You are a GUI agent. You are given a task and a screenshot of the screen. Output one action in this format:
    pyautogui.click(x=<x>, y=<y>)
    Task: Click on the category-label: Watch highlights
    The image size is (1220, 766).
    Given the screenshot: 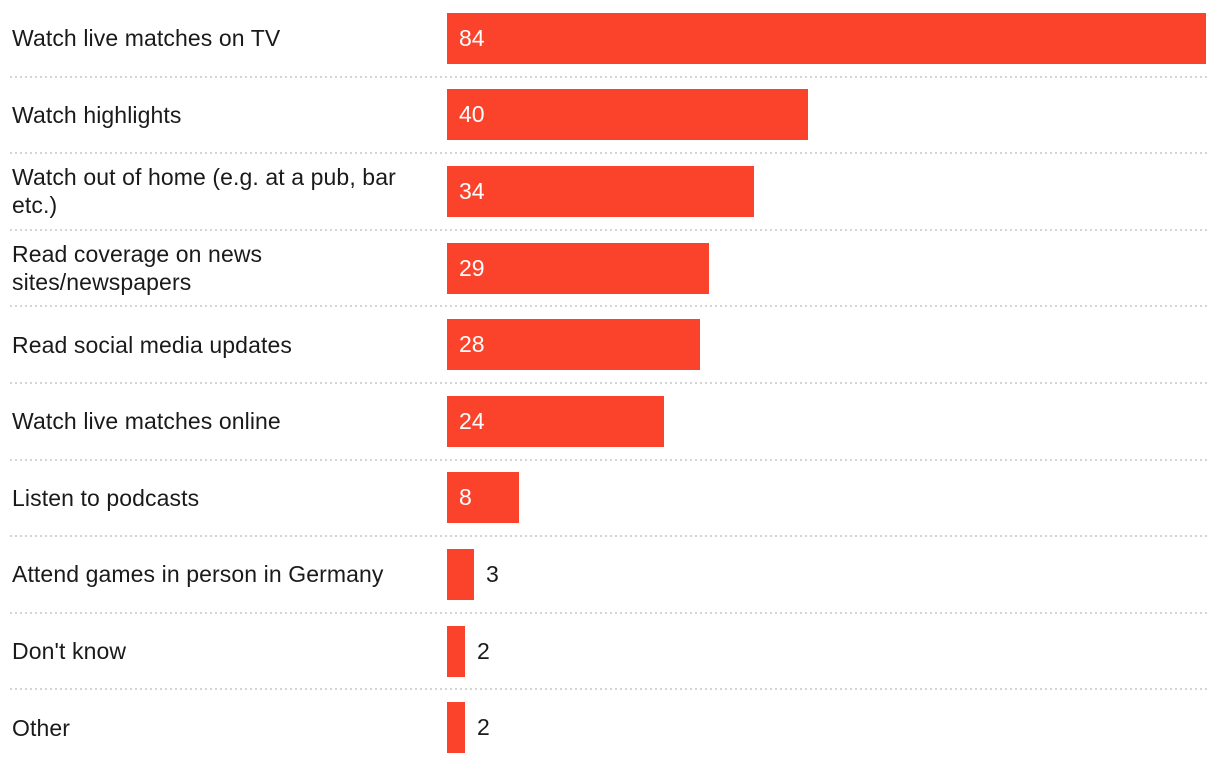 What is the action you would take?
    pyautogui.click(x=97, y=114)
    